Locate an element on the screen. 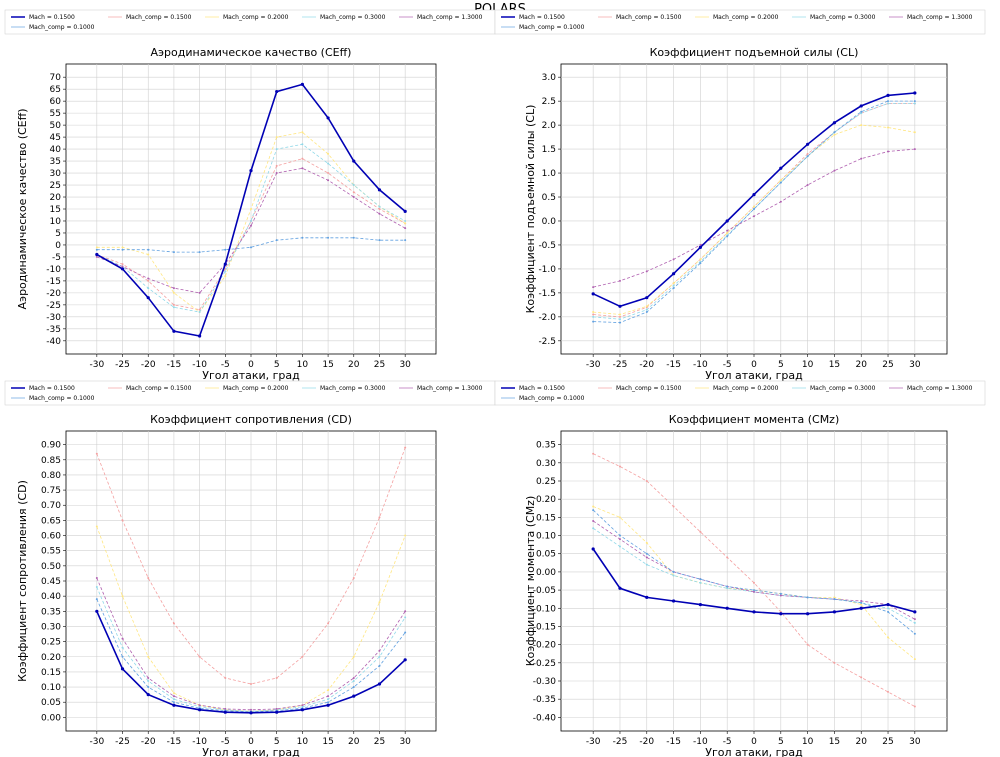  y-tick-label: 0.25 is located at coordinates (546, 482).